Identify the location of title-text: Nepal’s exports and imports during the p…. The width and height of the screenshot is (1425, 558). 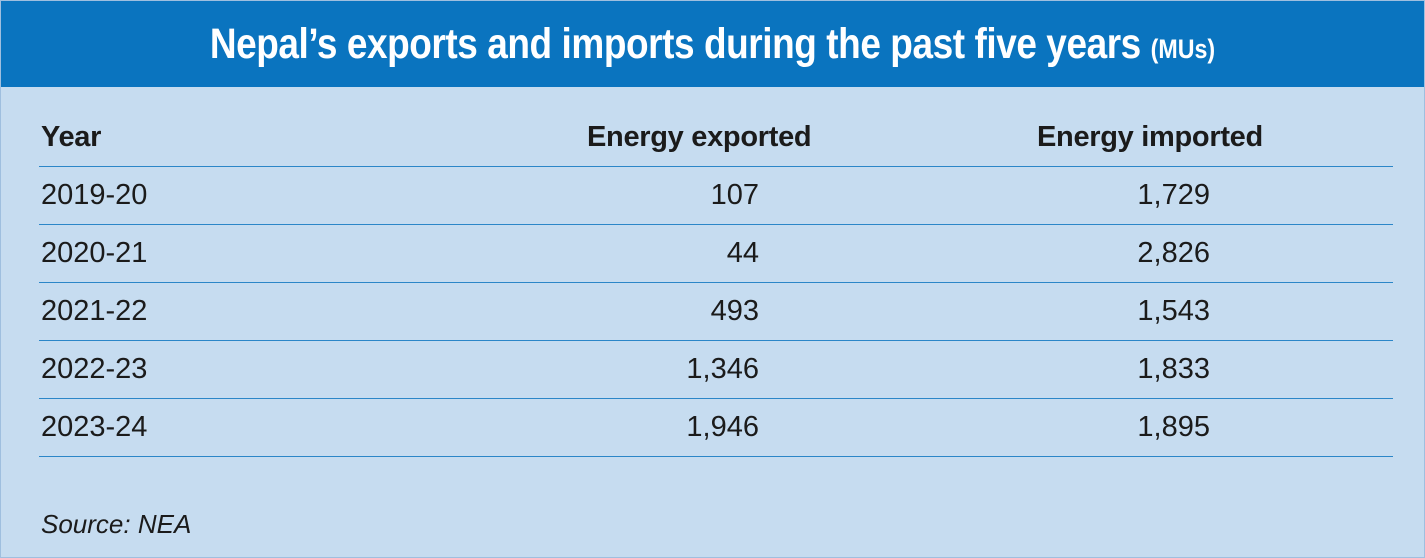
(675, 43).